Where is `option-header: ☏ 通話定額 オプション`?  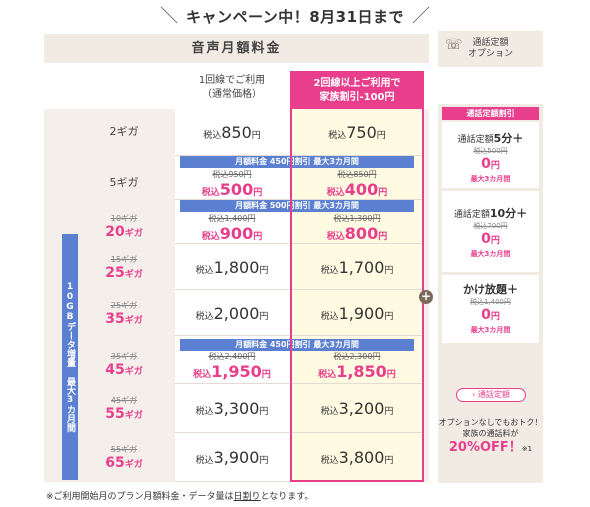 option-header: ☏ 通話定額 オプション is located at coordinates (490, 49).